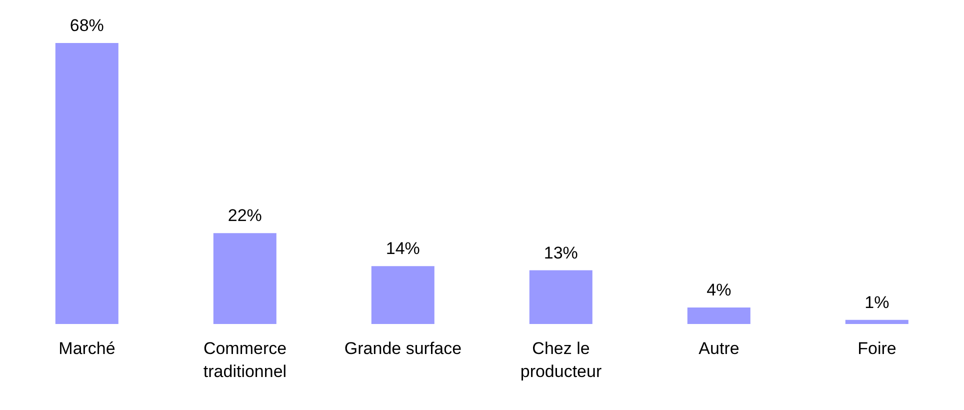 This screenshot has height=410, width=964. Describe the element at coordinates (719, 348) in the screenshot. I see `x-tick-label: Autre` at that location.